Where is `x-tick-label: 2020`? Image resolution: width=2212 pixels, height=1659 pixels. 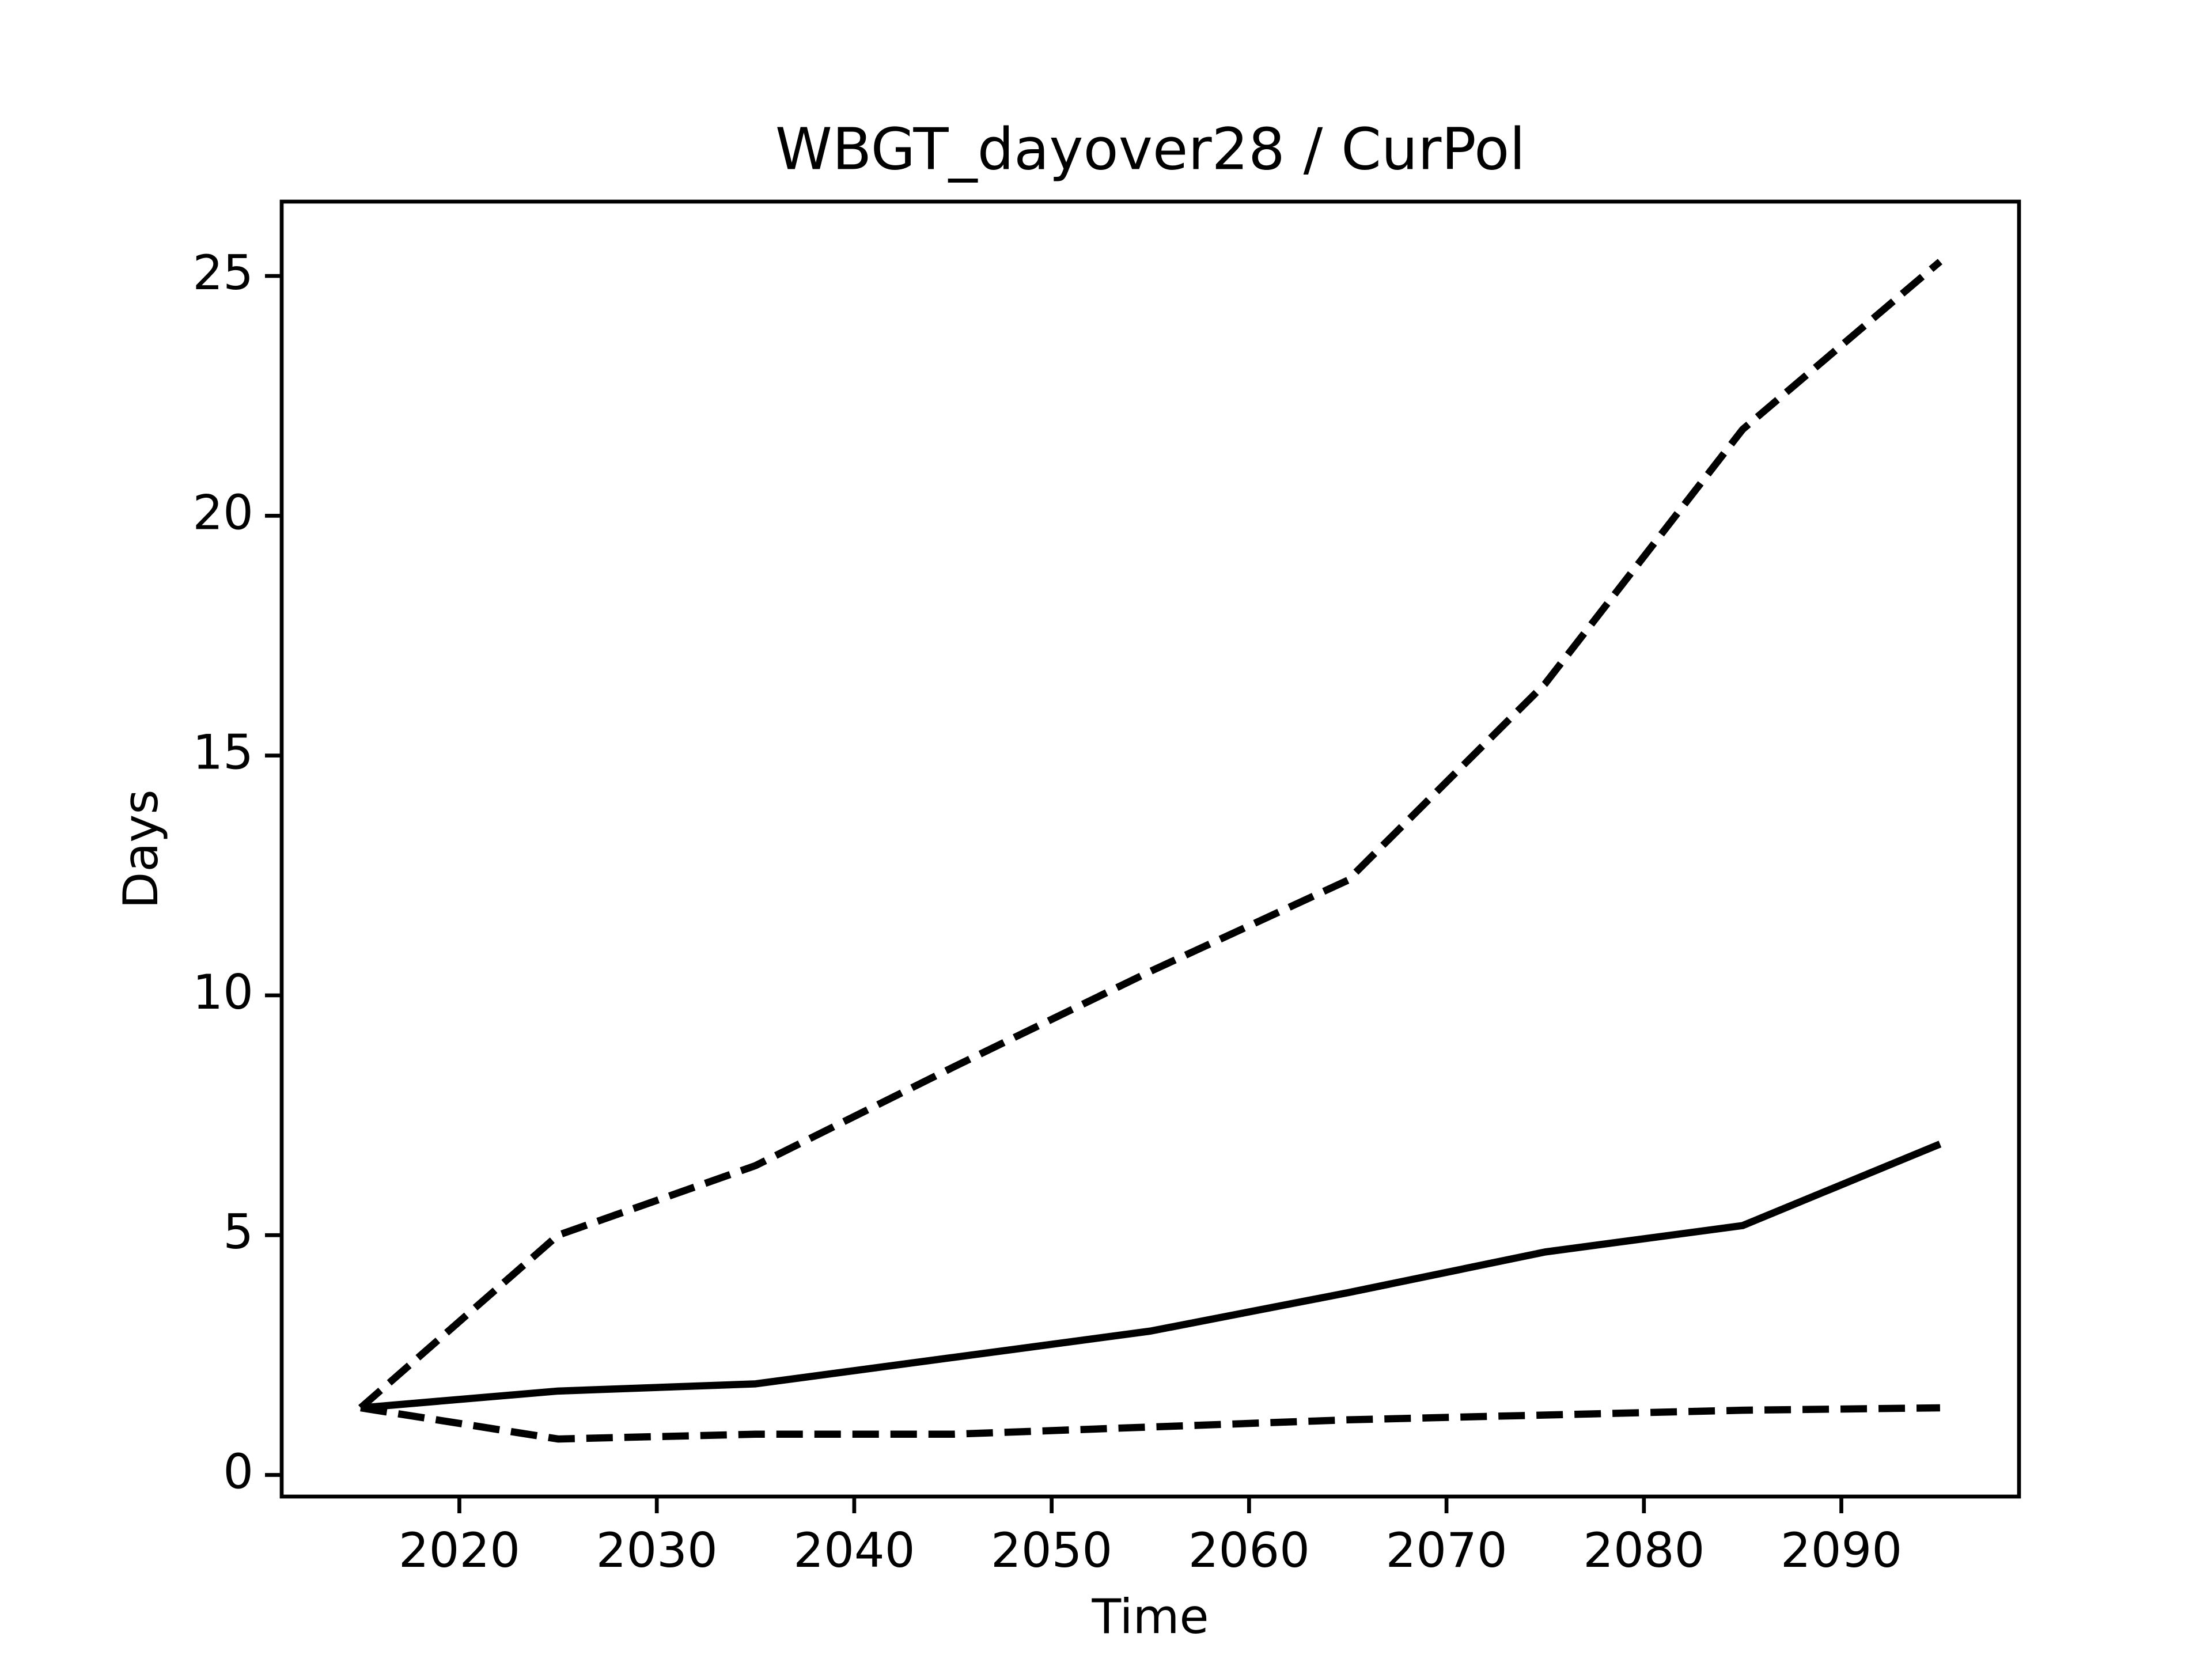
x-tick-label: 2020 is located at coordinates (459, 1550).